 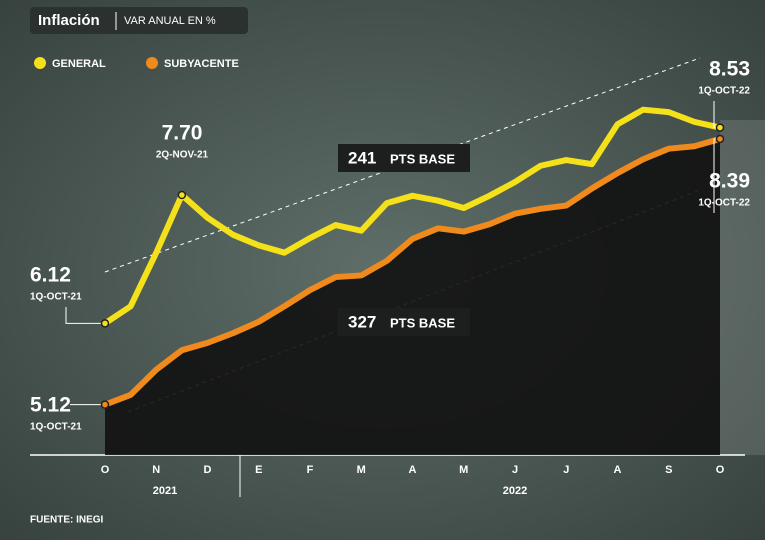 What do you see at coordinates (310, 470) in the screenshot?
I see `x-tick-label: F` at bounding box center [310, 470].